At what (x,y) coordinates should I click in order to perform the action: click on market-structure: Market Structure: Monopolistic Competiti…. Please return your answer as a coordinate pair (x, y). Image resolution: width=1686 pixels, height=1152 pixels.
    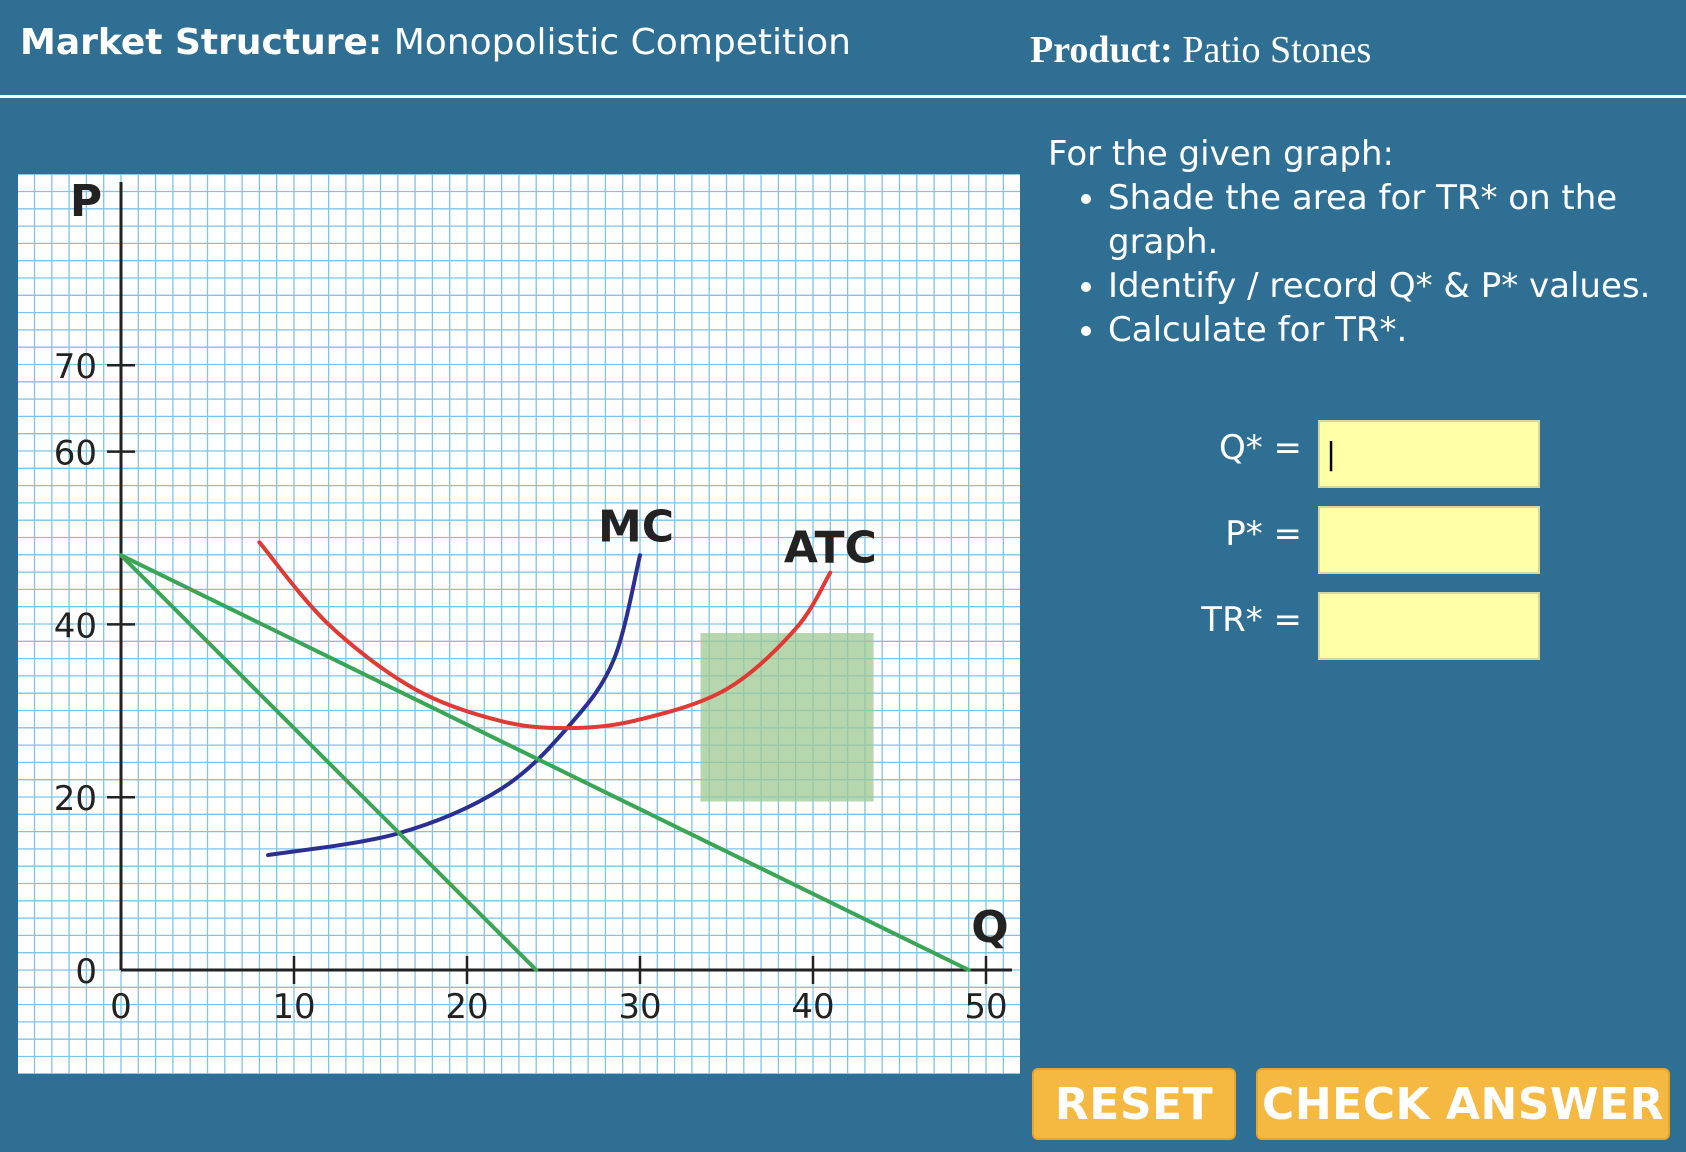
    Looking at the image, I should click on (435, 42).